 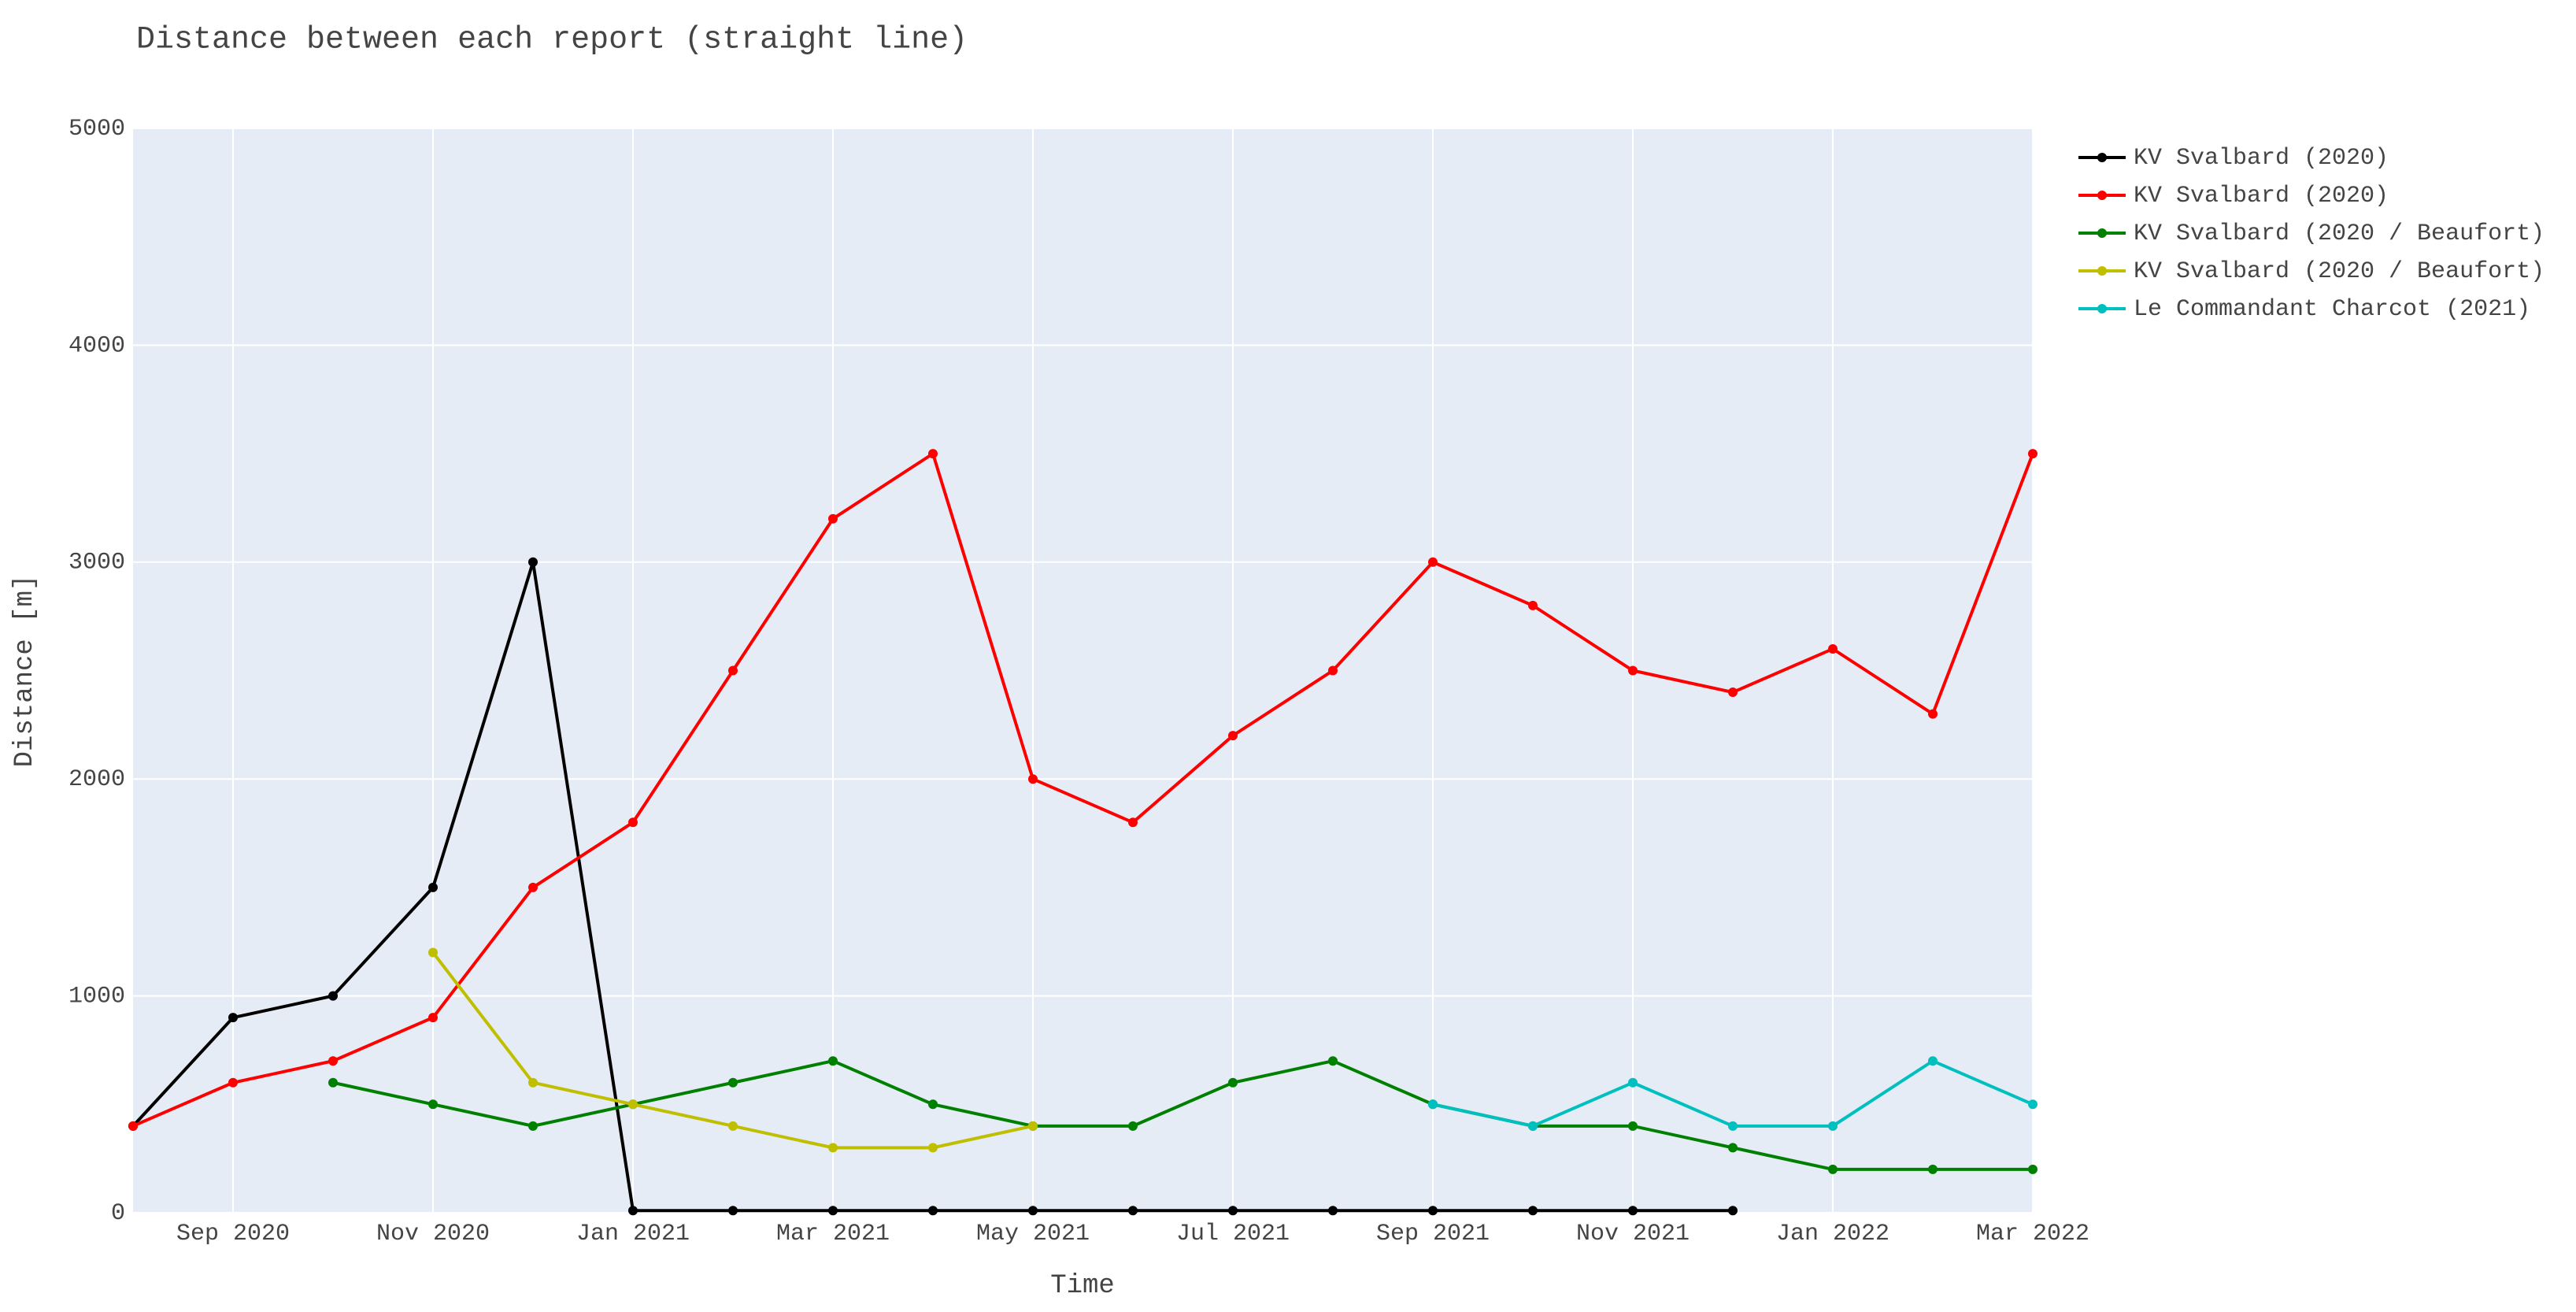 I want to click on x-tick-label: Sep 2020, so click(x=233, y=1234).